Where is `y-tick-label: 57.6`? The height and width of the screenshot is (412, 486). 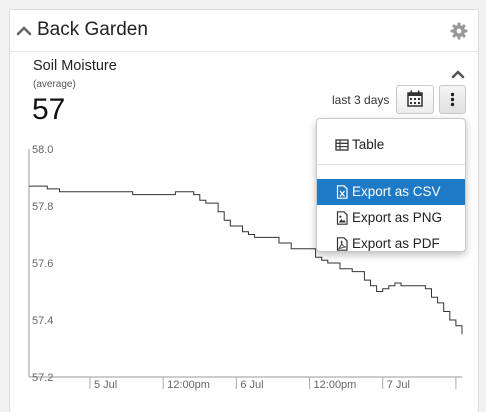
y-tick-label: 57.6 is located at coordinates (42, 264).